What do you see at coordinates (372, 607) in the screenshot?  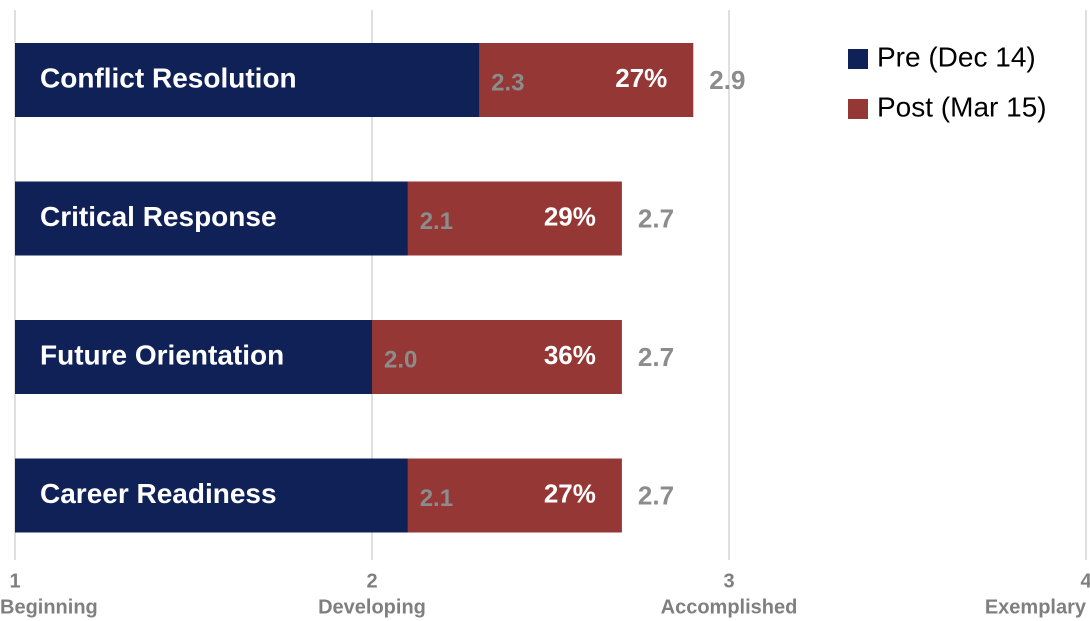 I see `x-tick-name: Developing` at bounding box center [372, 607].